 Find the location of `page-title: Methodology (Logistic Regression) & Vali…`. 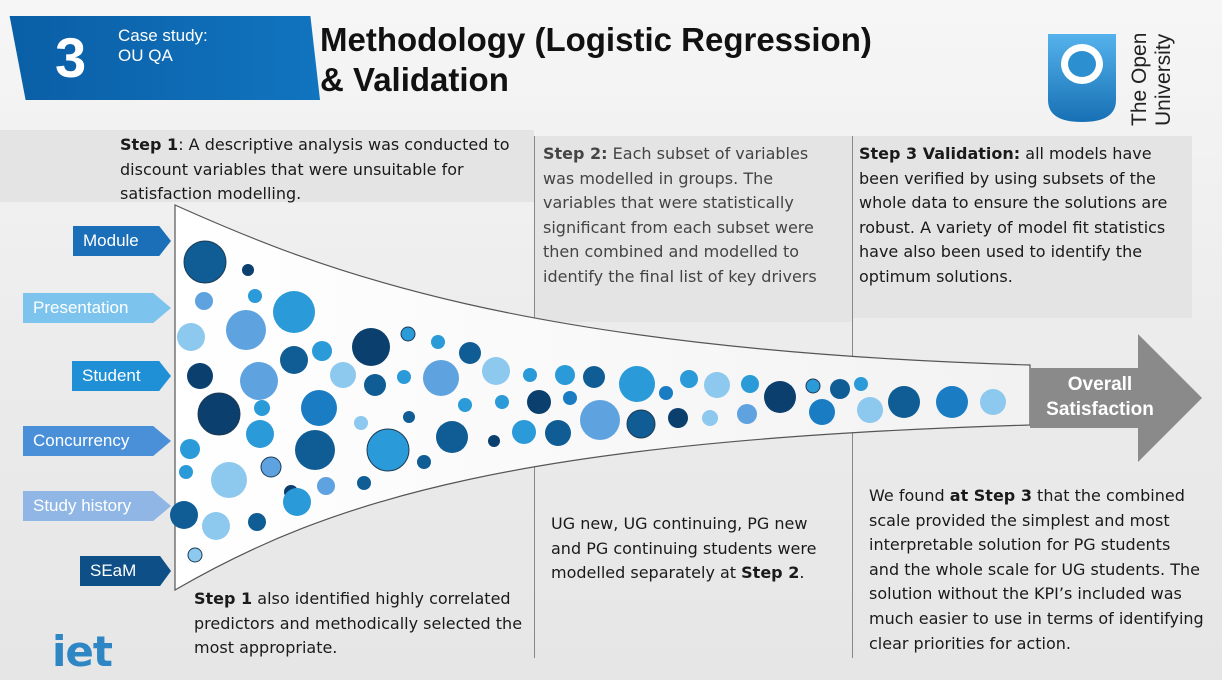

page-title: Methodology (Logistic Regression) & Vali… is located at coordinates (596, 59).